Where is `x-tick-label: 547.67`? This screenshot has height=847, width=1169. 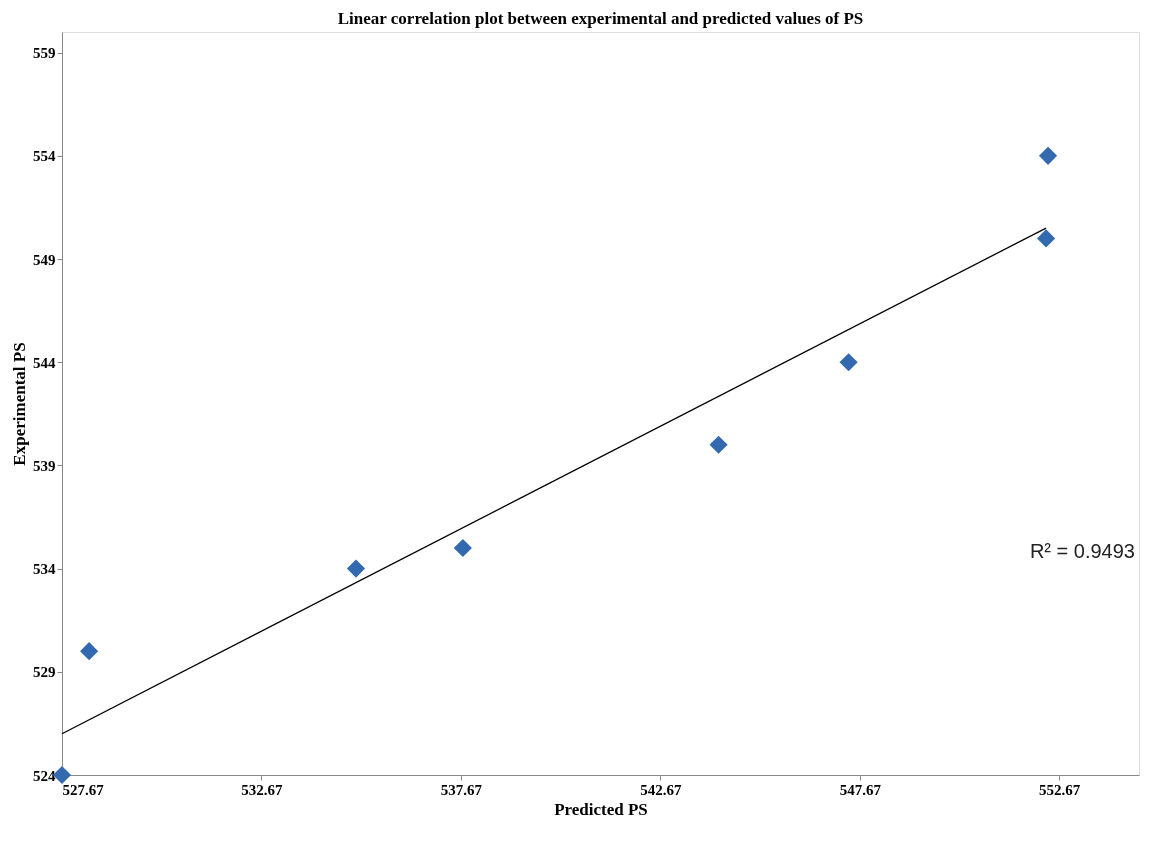
x-tick-label: 547.67 is located at coordinates (860, 789).